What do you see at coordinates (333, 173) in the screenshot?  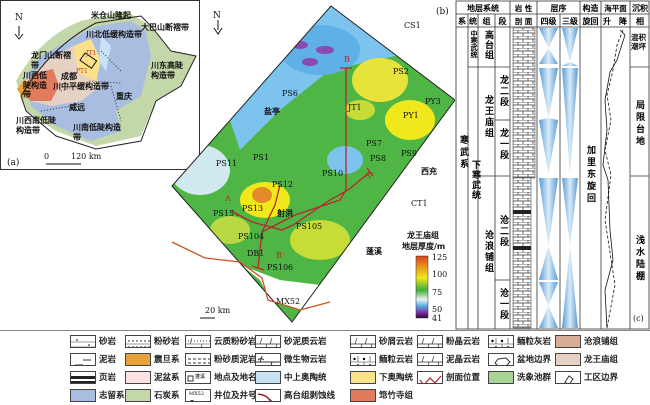 I see `well-ps10: PS10` at bounding box center [333, 173].